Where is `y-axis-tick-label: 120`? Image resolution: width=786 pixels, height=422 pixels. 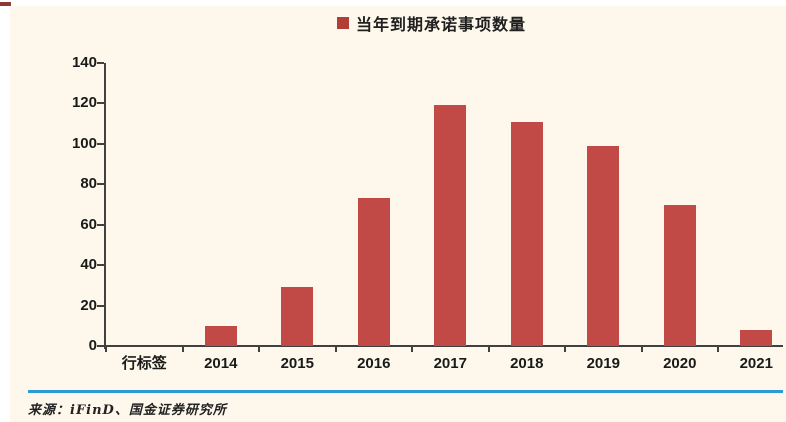
y-axis-tick-label: 120 is located at coordinates (84, 103).